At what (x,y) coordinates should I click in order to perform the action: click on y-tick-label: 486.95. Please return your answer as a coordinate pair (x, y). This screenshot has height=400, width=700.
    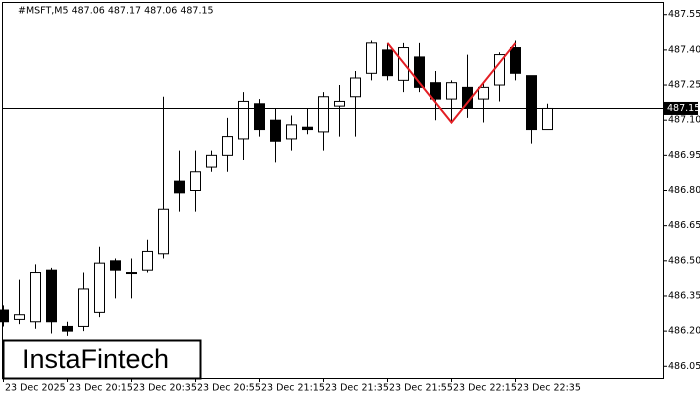
    Looking at the image, I should click on (684, 155).